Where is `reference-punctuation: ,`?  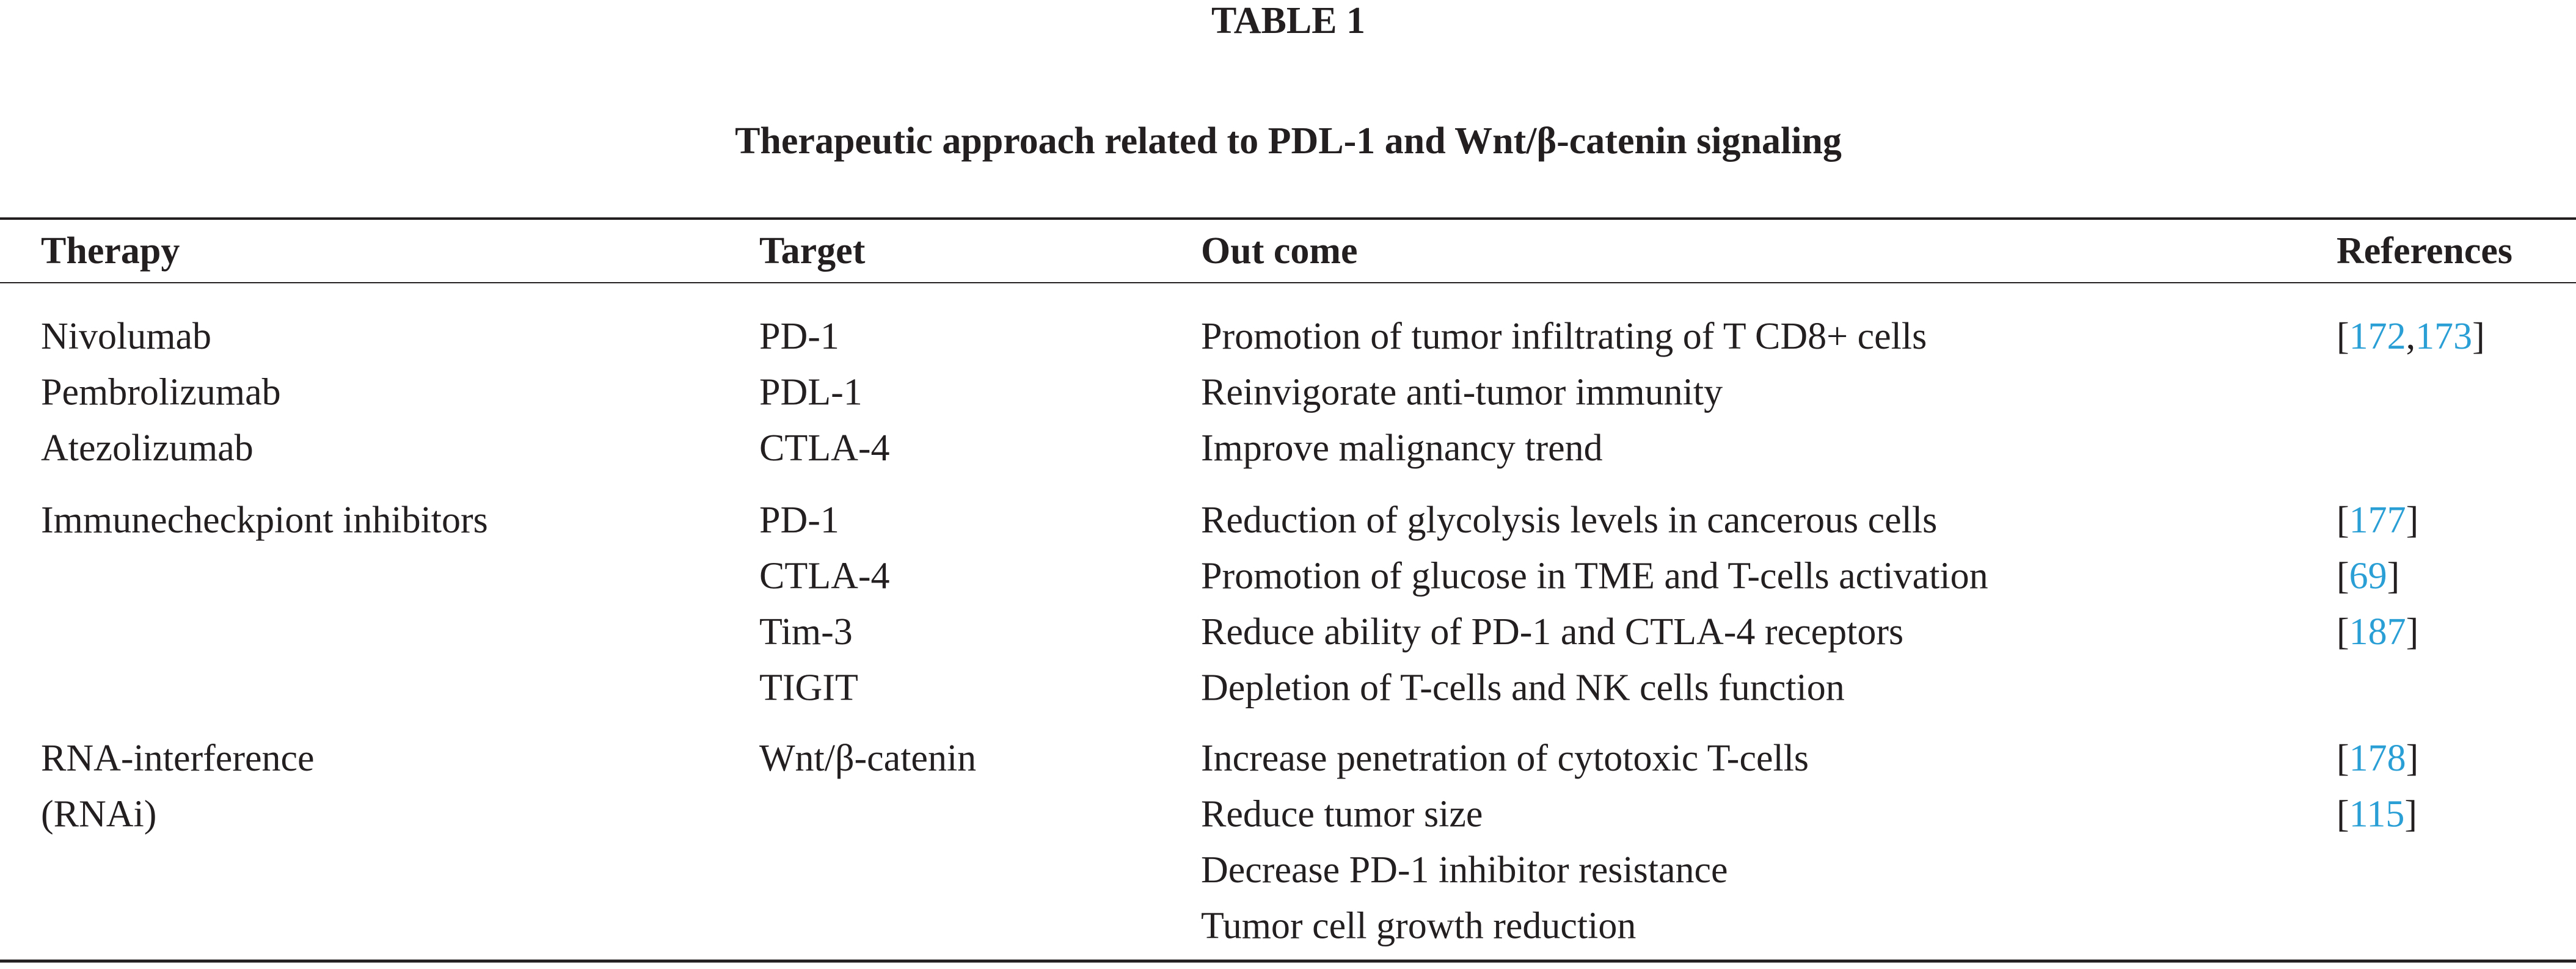
reference-punctuation: , is located at coordinates (2411, 336).